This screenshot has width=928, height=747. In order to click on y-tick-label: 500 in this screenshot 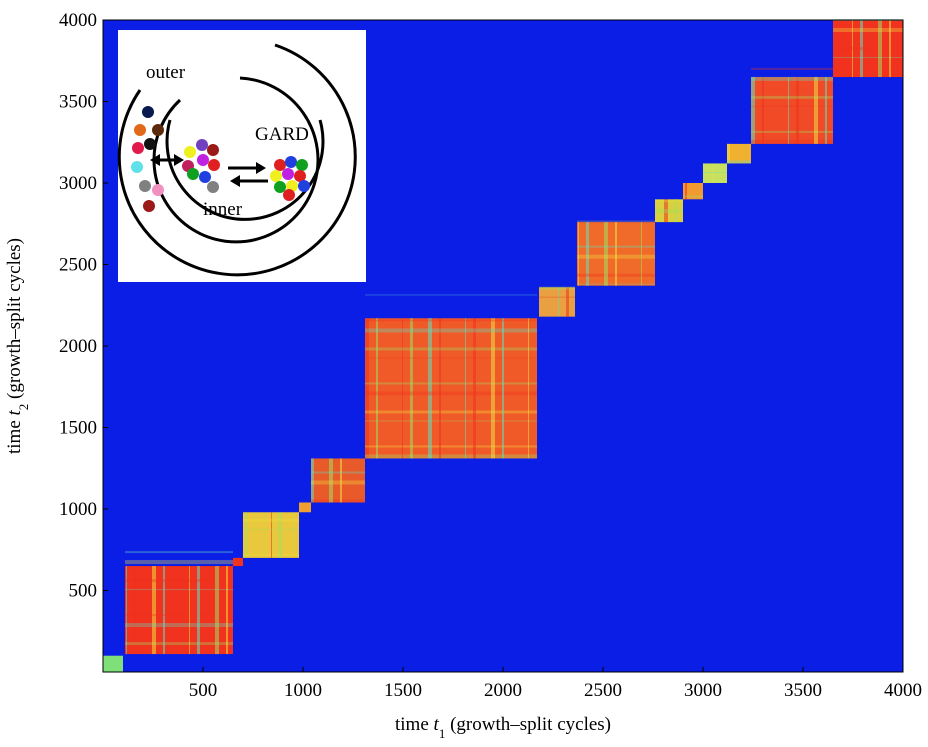, I will do `click(83, 591)`.